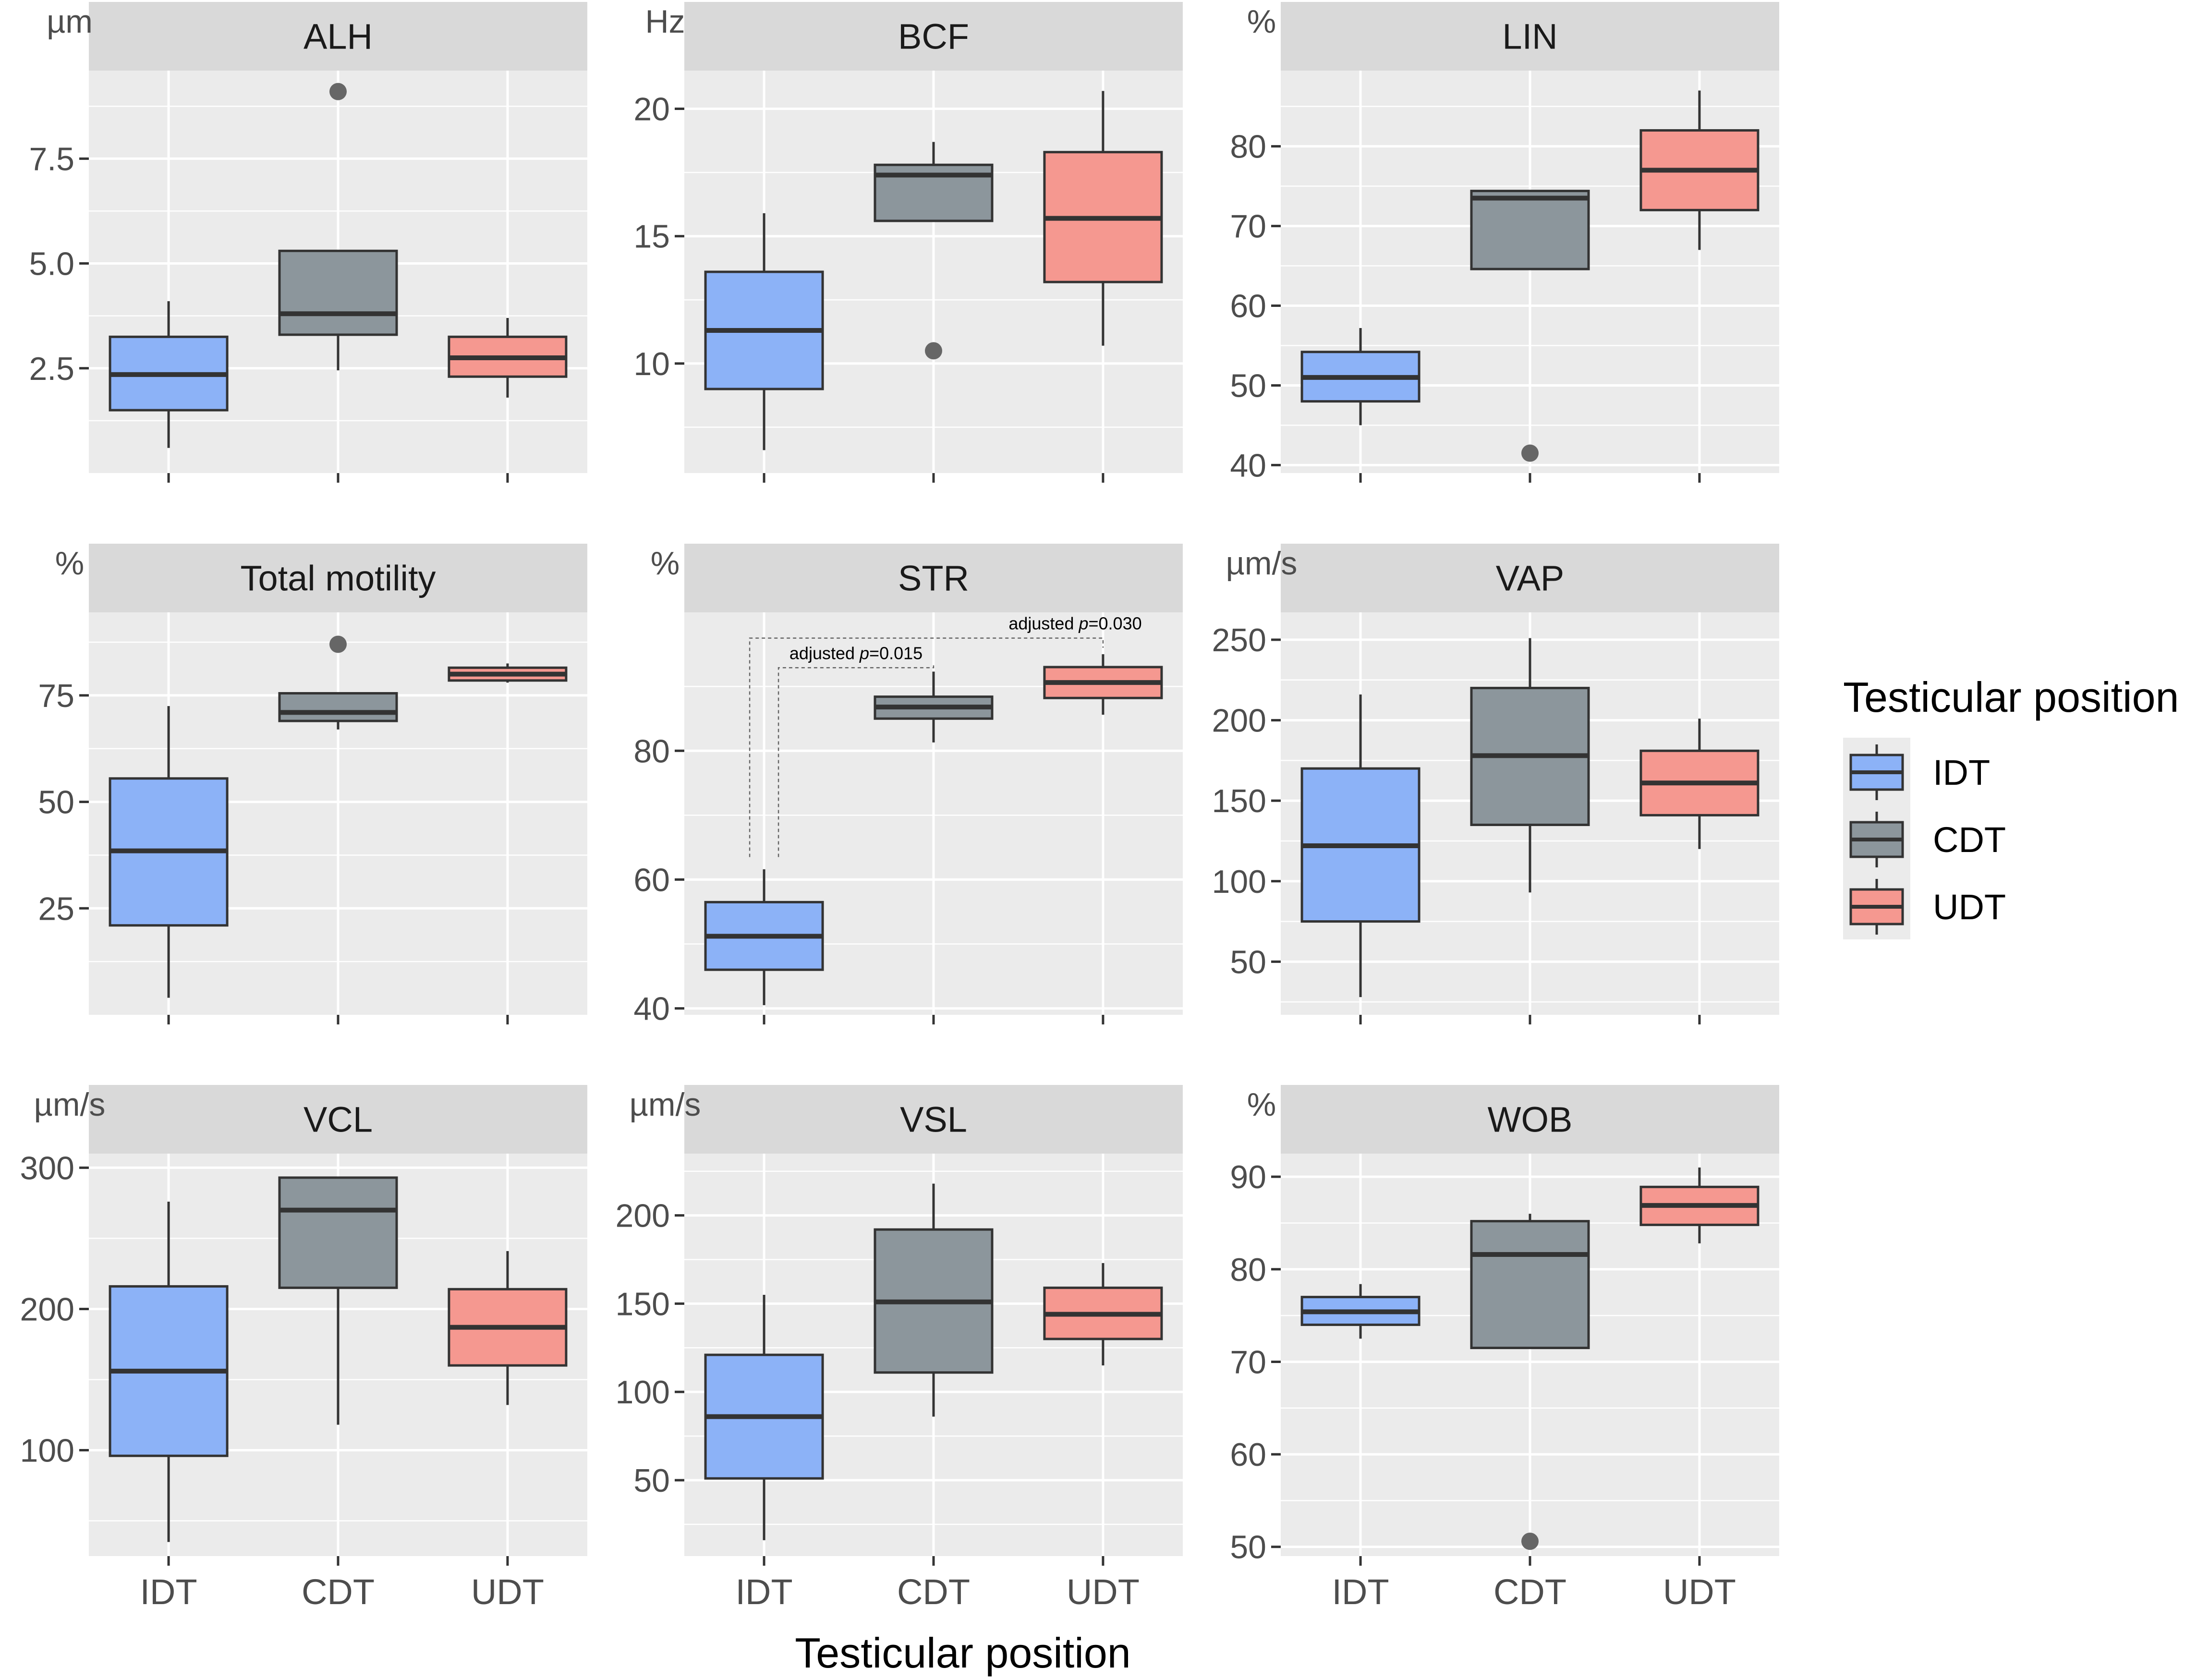  What do you see at coordinates (665, 563) in the screenshot?
I see `unit-label-str: %` at bounding box center [665, 563].